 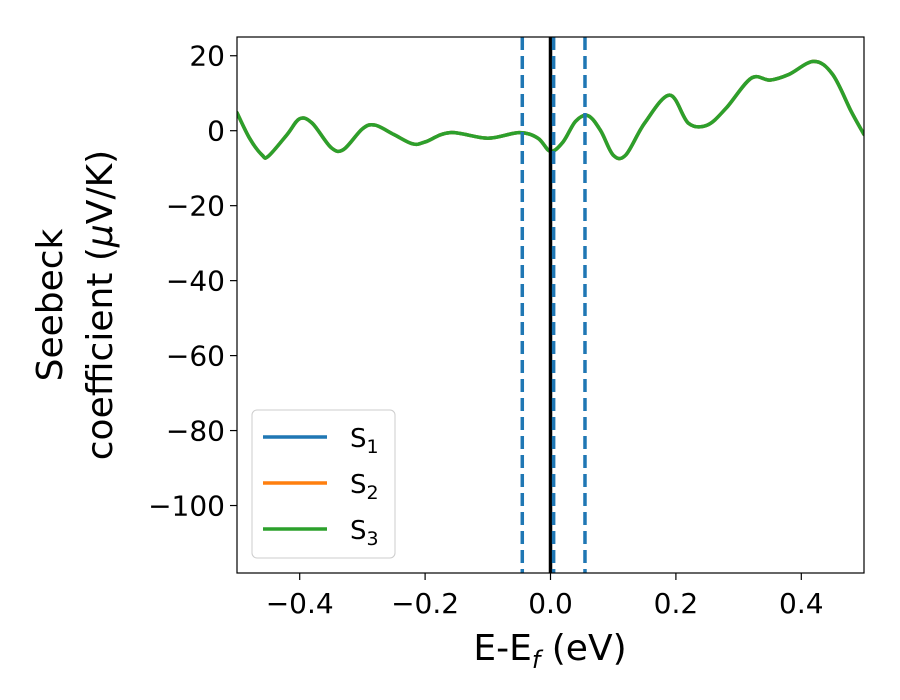 I want to click on y-tick-label: −40, so click(x=195, y=281).